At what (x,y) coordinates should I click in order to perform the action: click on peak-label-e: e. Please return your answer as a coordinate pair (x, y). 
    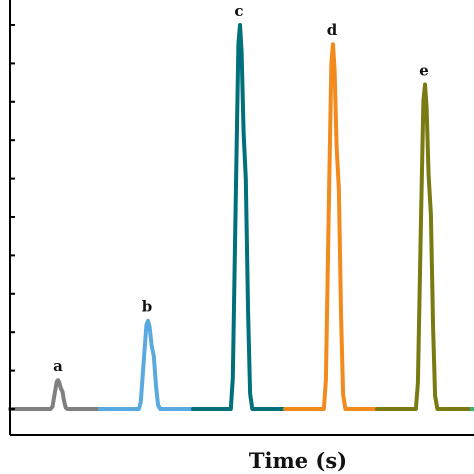
    Looking at the image, I should click on (424, 71).